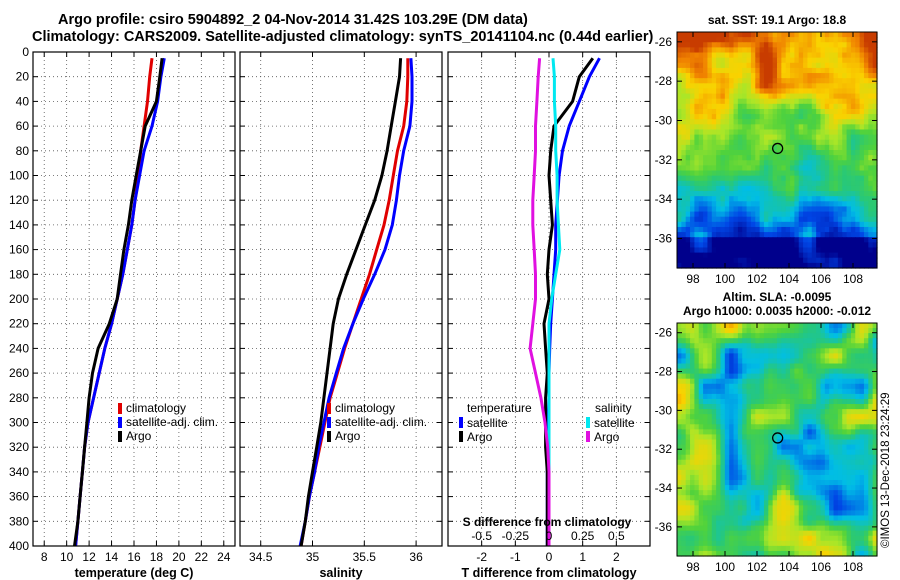 The height and width of the screenshot is (580, 900). What do you see at coordinates (329, 436) in the screenshot?
I see `salinity-legend-swatch` at bounding box center [329, 436].